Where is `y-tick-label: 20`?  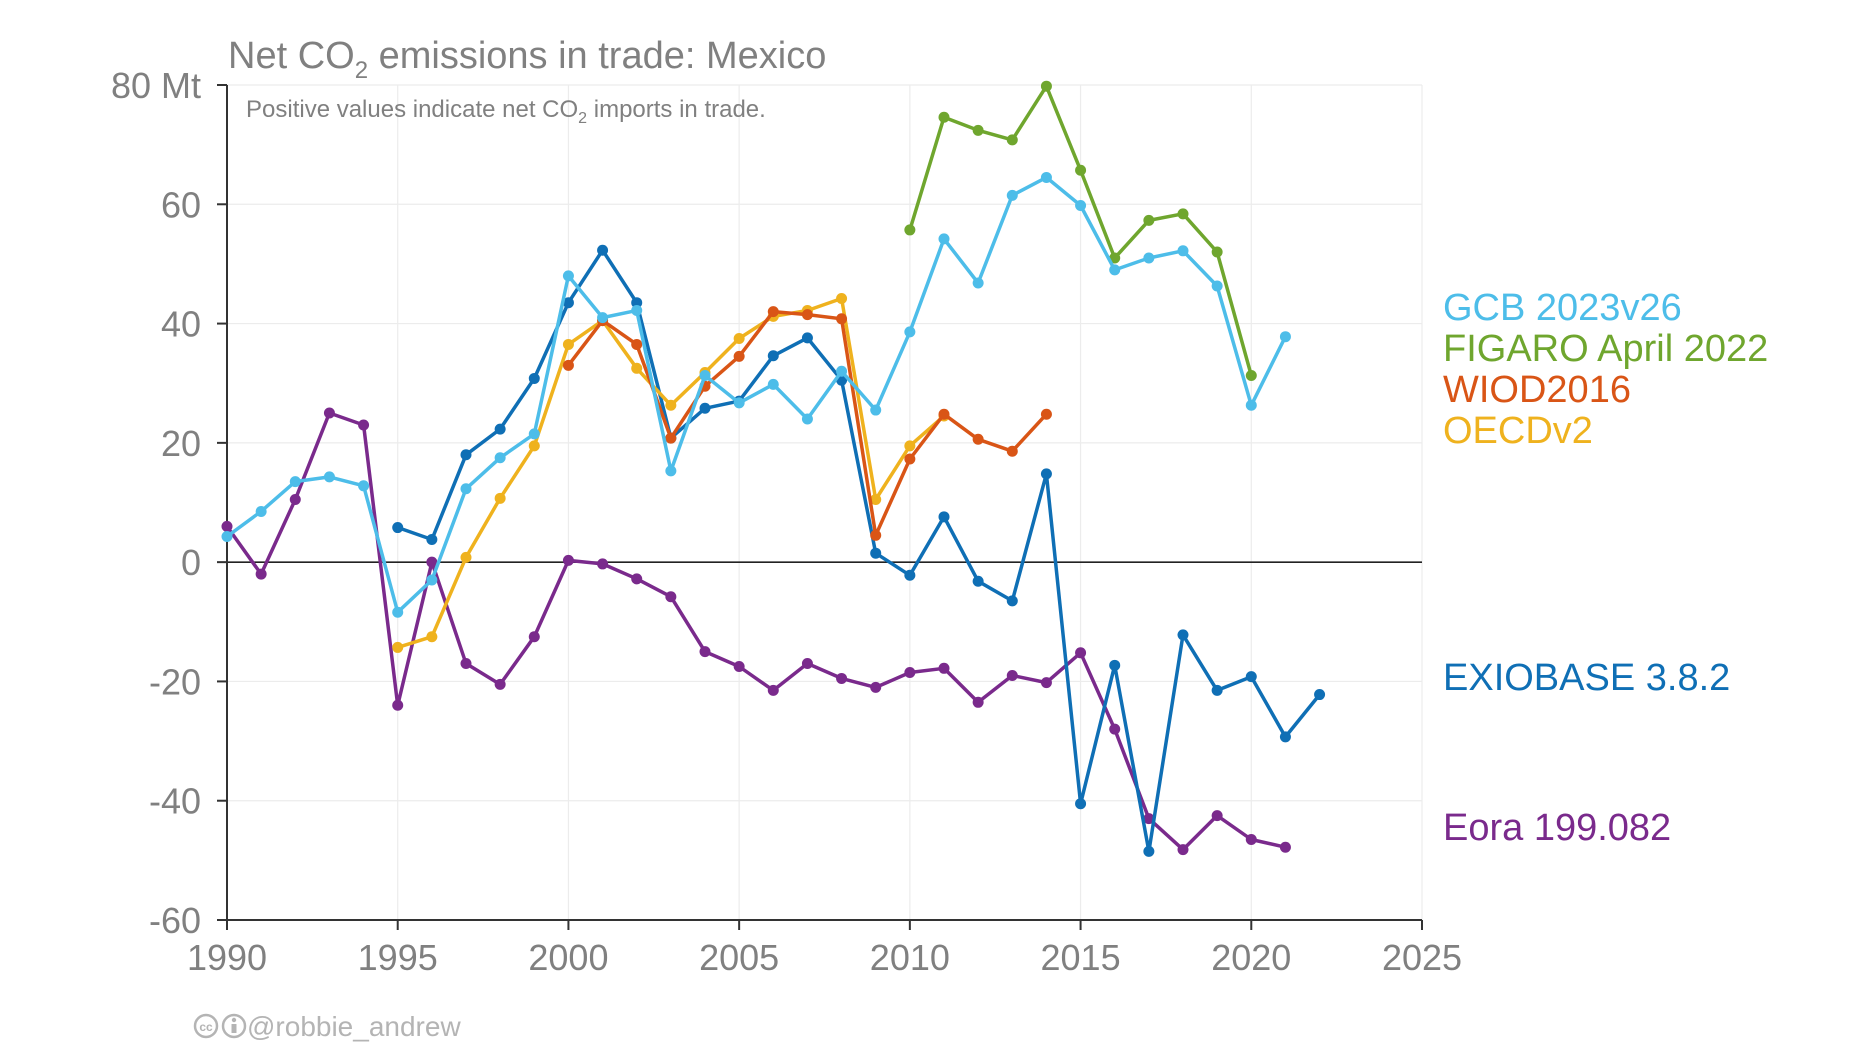 y-tick-label: 20 is located at coordinates (181, 443).